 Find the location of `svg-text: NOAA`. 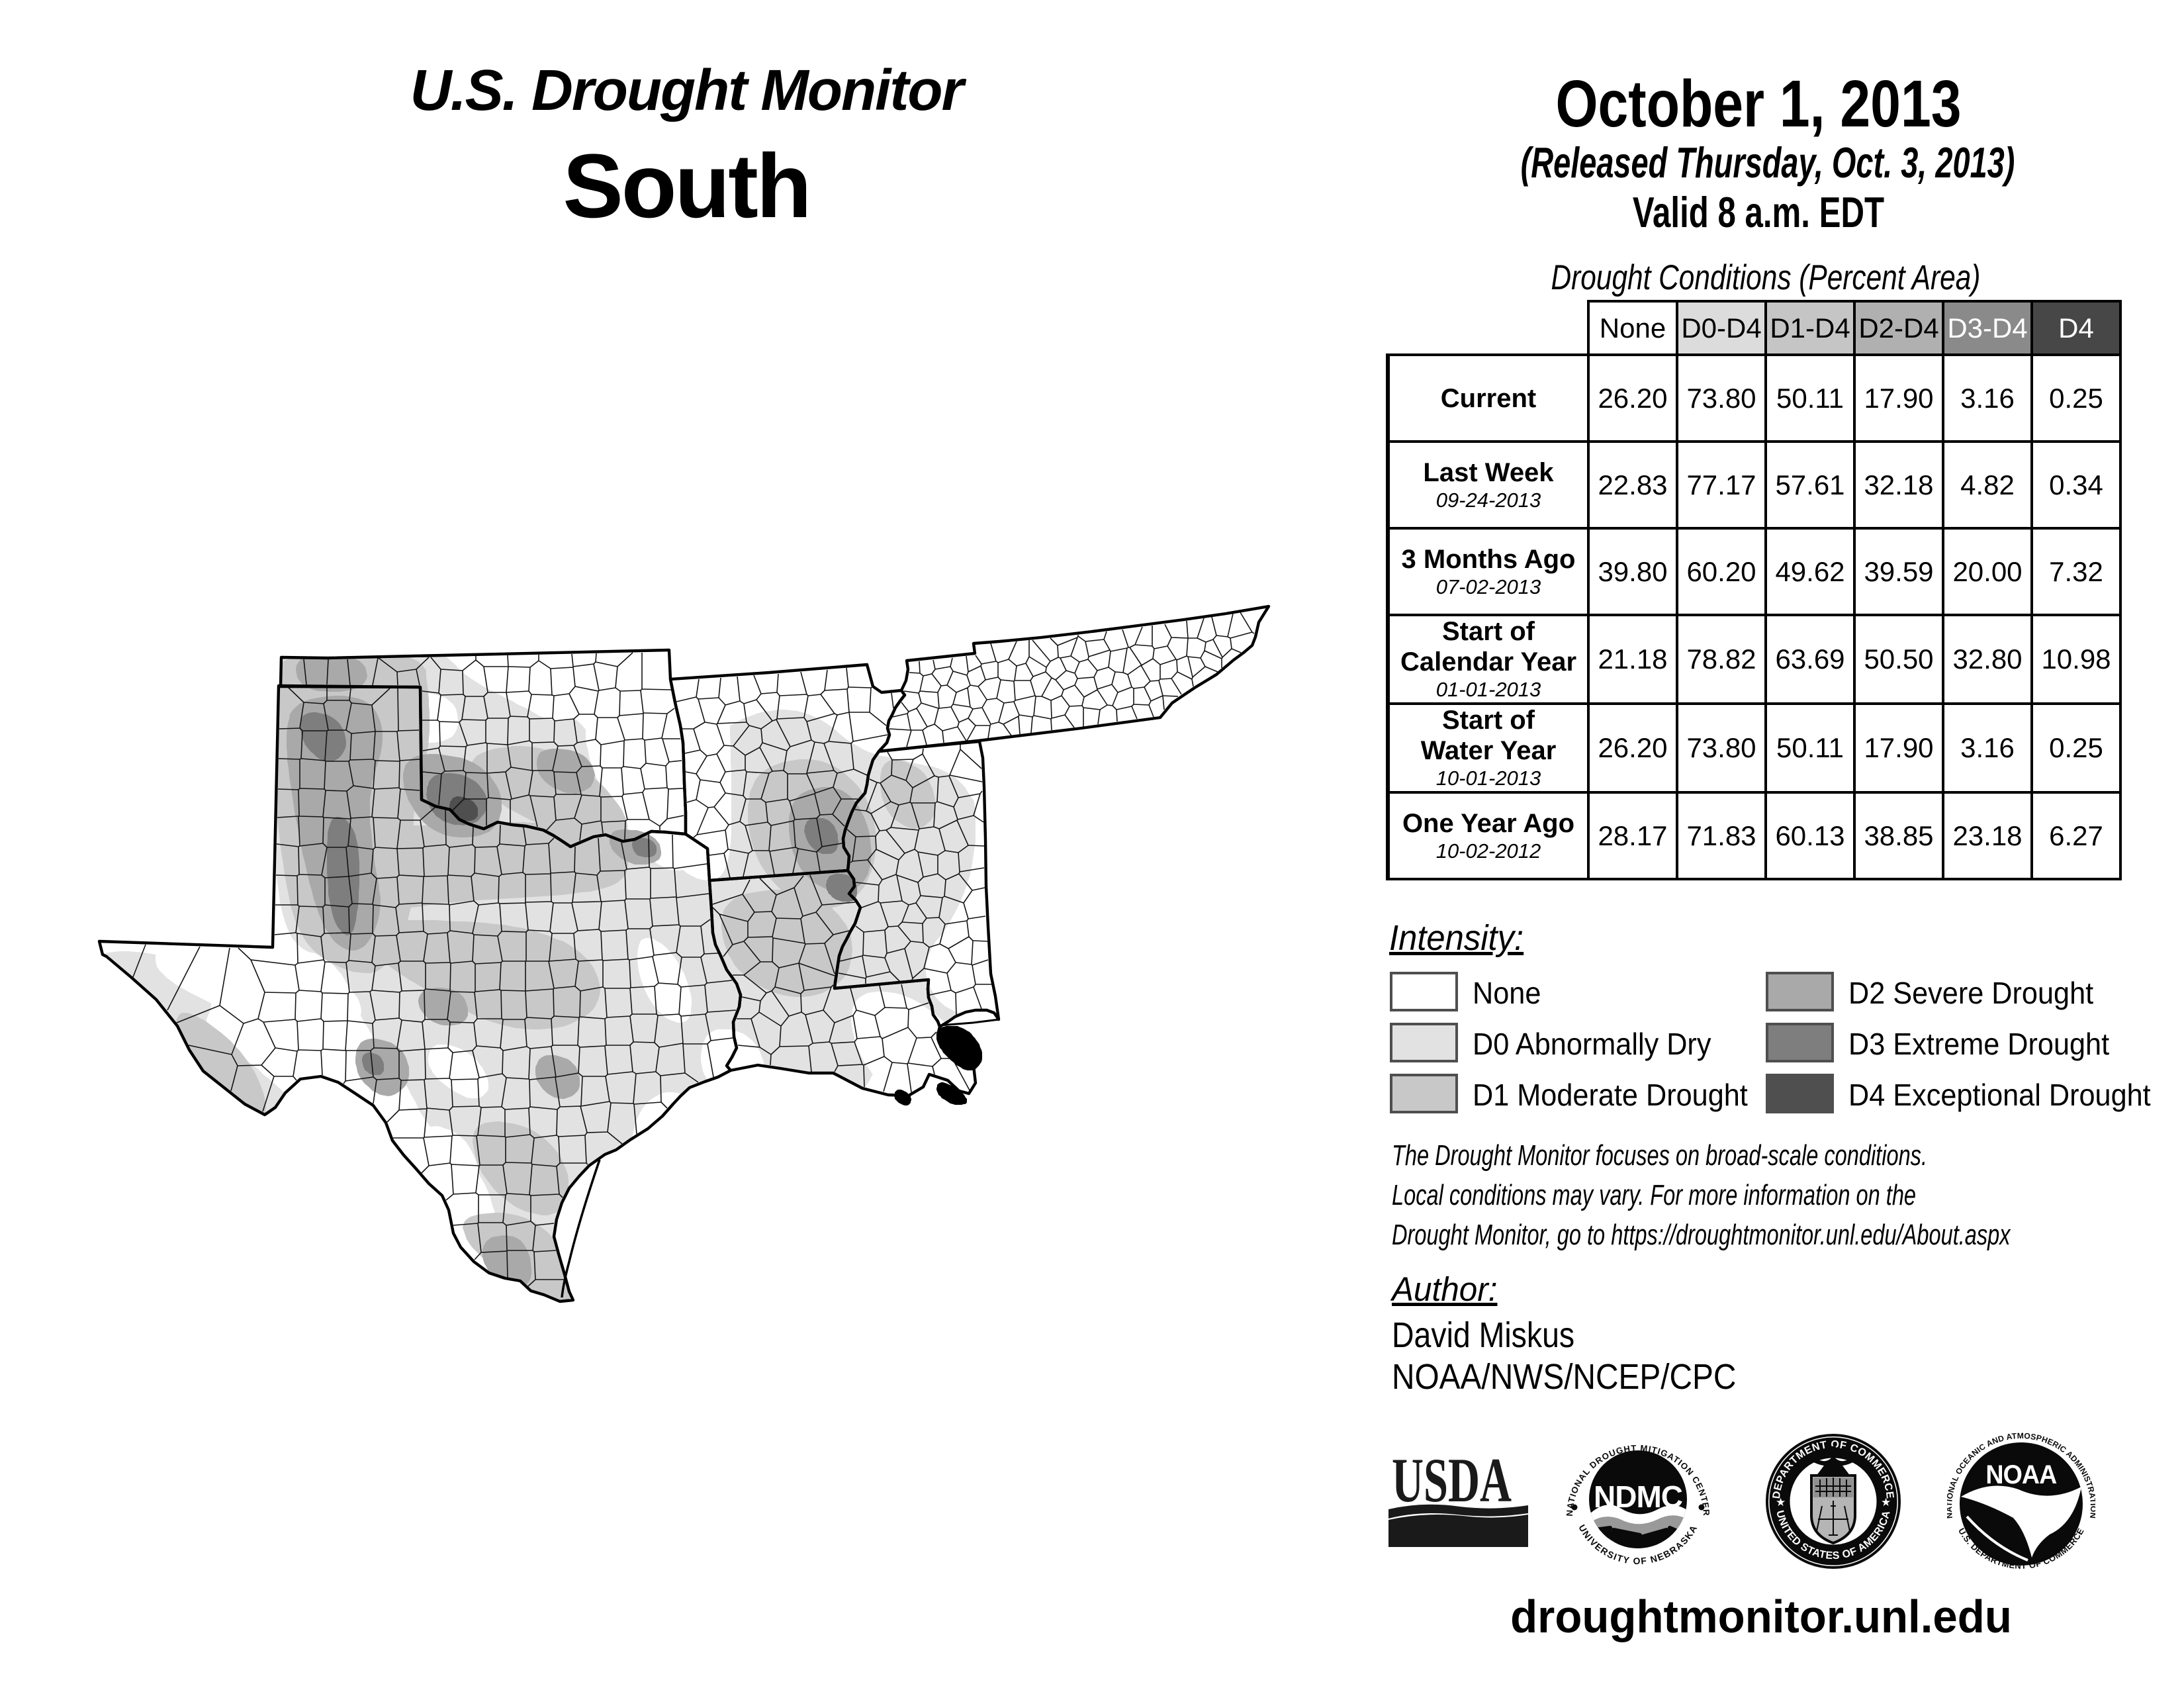

svg-text: NOAA is located at coordinates (2020, 1474).